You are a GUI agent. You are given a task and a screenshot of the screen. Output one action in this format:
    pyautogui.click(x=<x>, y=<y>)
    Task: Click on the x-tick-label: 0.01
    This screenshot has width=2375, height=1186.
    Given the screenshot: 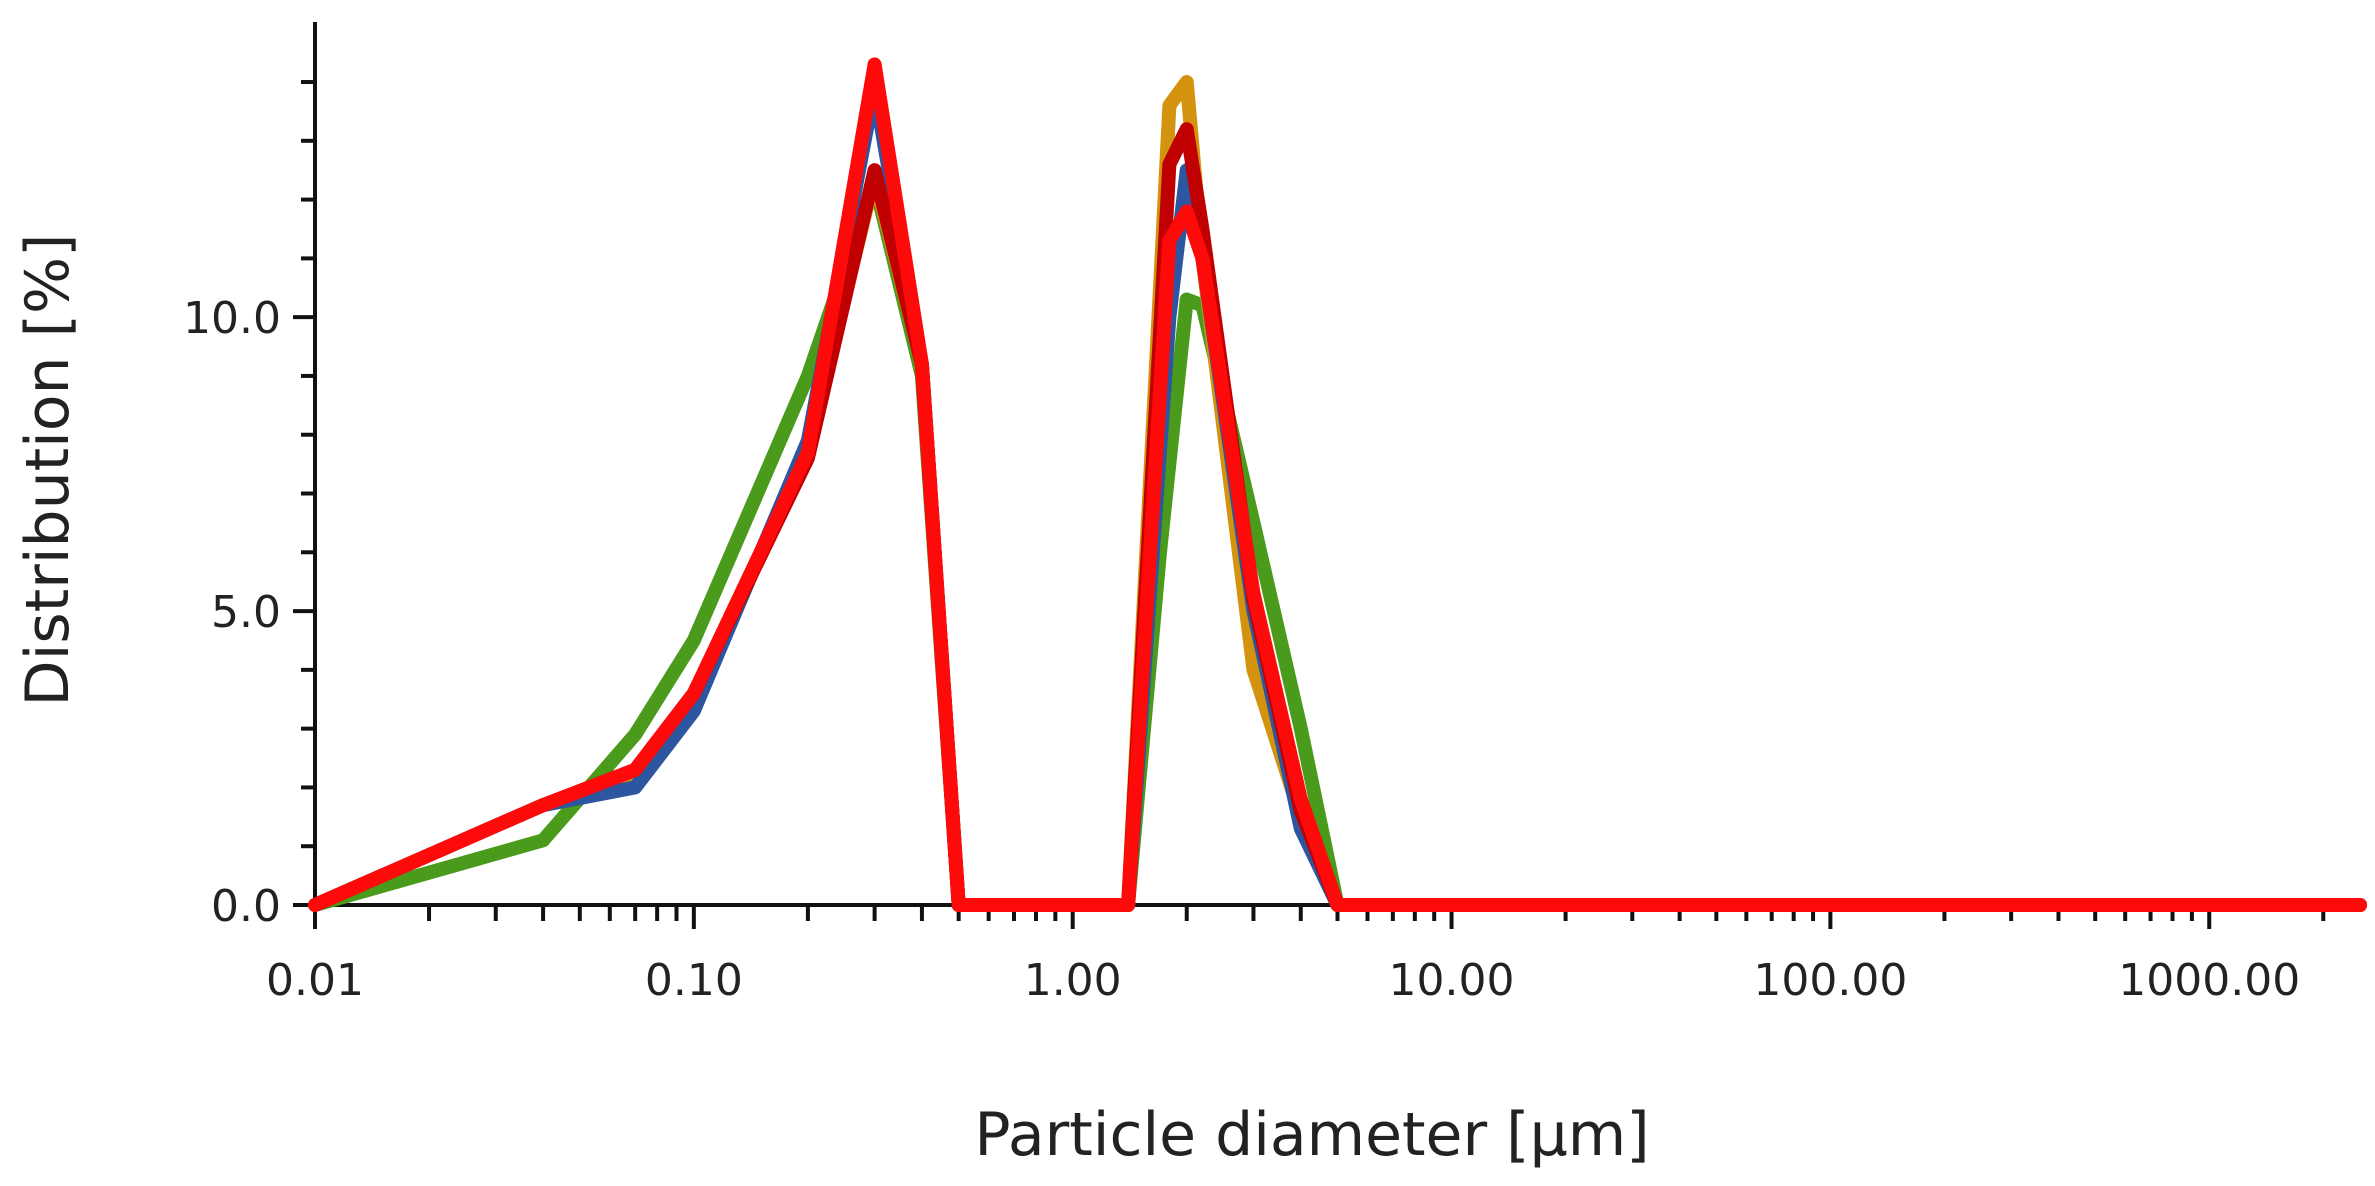 What is the action you would take?
    pyautogui.click(x=315, y=980)
    